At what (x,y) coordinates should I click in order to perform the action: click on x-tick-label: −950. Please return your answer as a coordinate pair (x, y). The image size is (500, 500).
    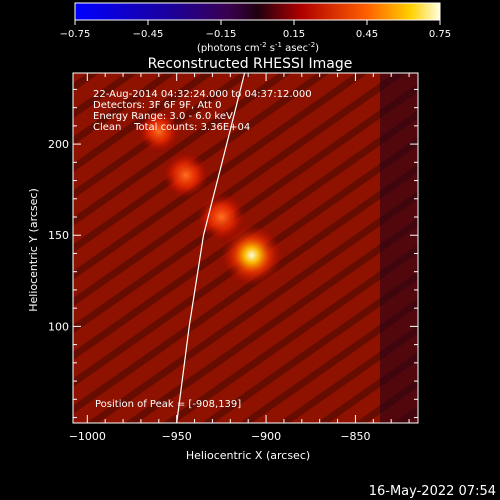
    Looking at the image, I should click on (177, 436).